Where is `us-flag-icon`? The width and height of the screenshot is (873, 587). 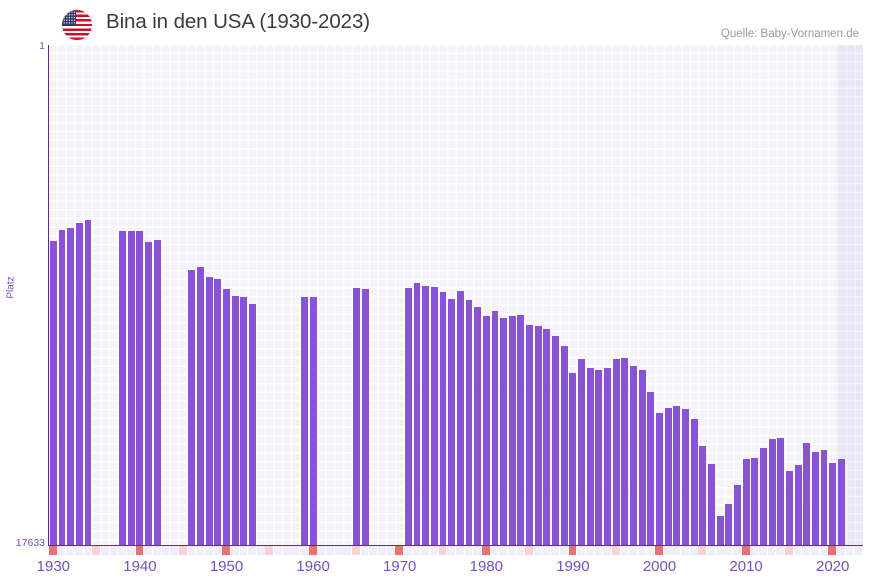
us-flag-icon is located at coordinates (77, 25).